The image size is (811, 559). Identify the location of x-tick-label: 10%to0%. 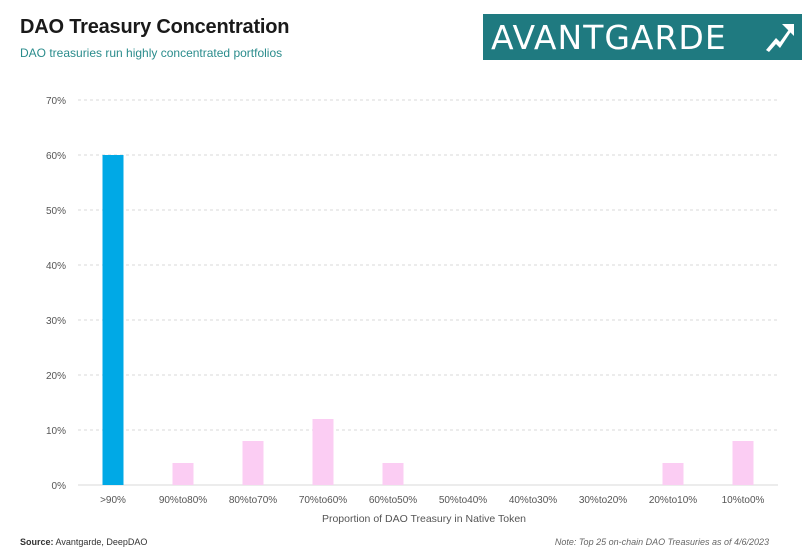
(743, 500).